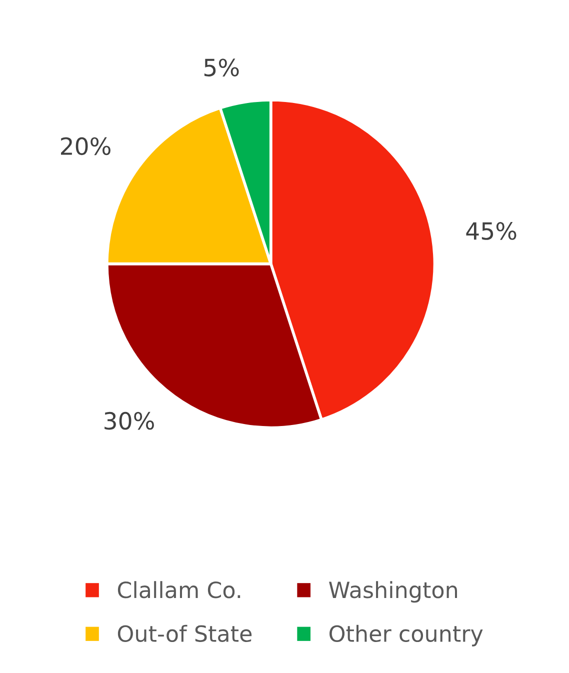 This screenshot has height=673, width=569. Describe the element at coordinates (406, 635) in the screenshot. I see `legend-label: Other country` at that location.